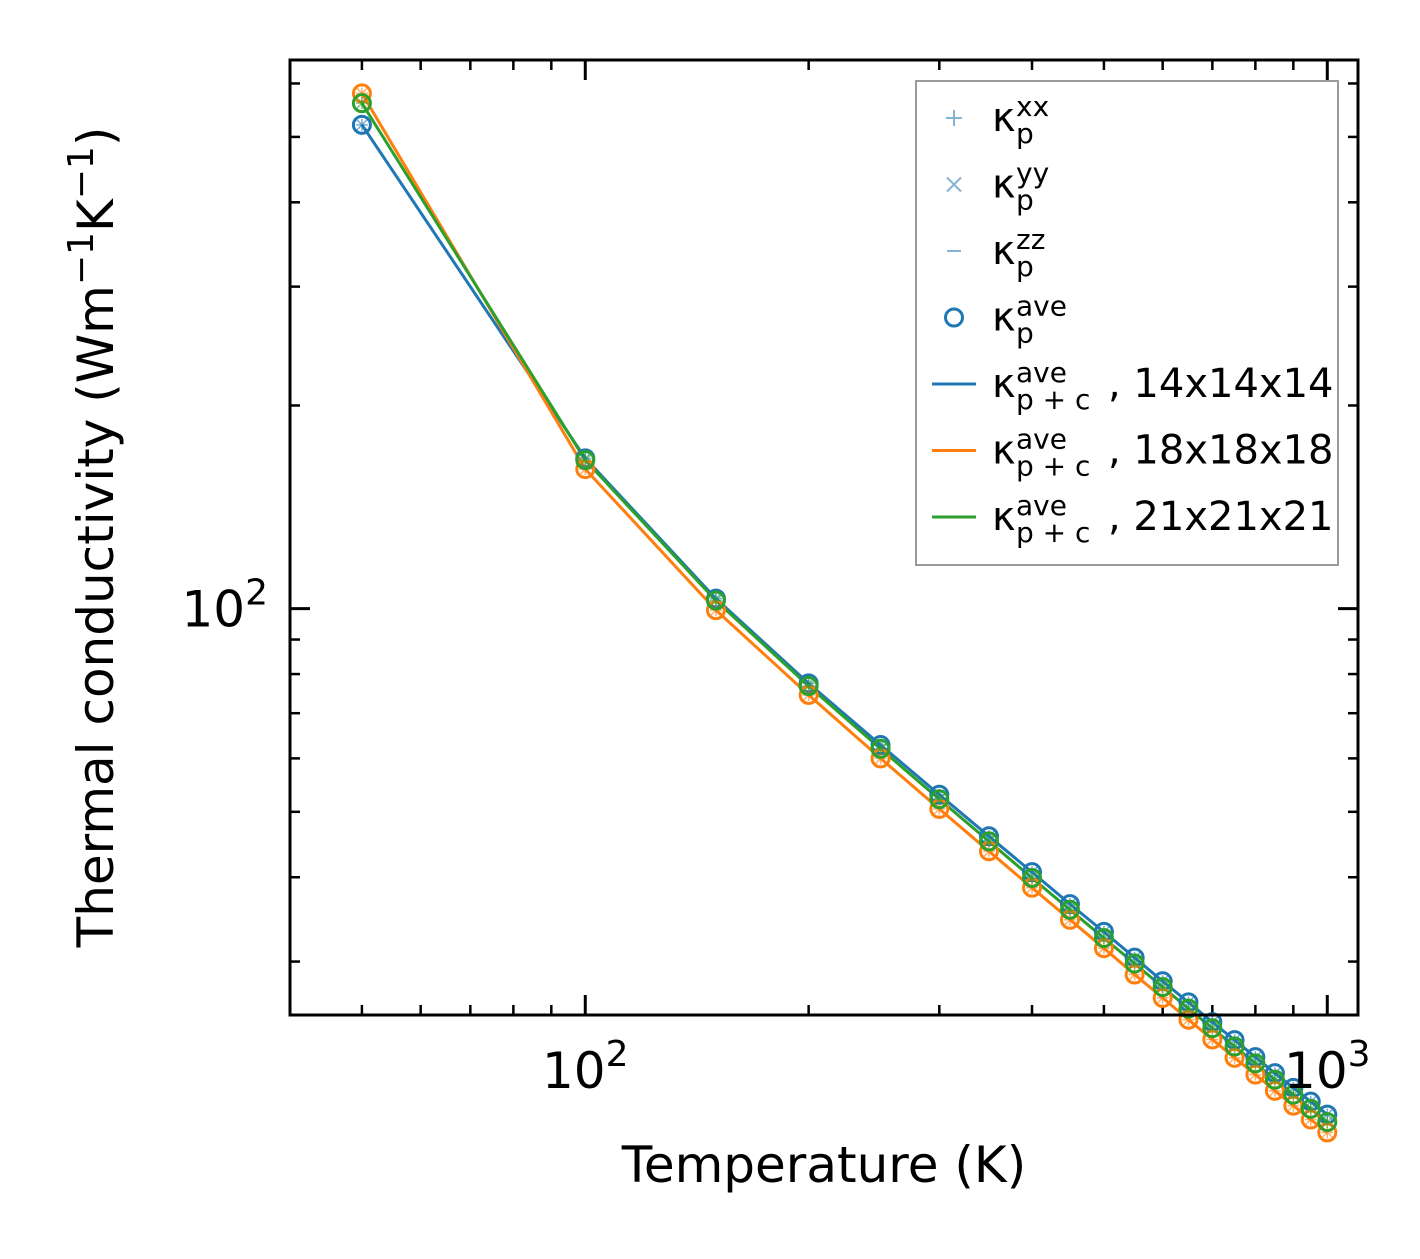  Describe the element at coordinates (1018, 253) in the screenshot. I see `legend-label: κzz p` at that location.